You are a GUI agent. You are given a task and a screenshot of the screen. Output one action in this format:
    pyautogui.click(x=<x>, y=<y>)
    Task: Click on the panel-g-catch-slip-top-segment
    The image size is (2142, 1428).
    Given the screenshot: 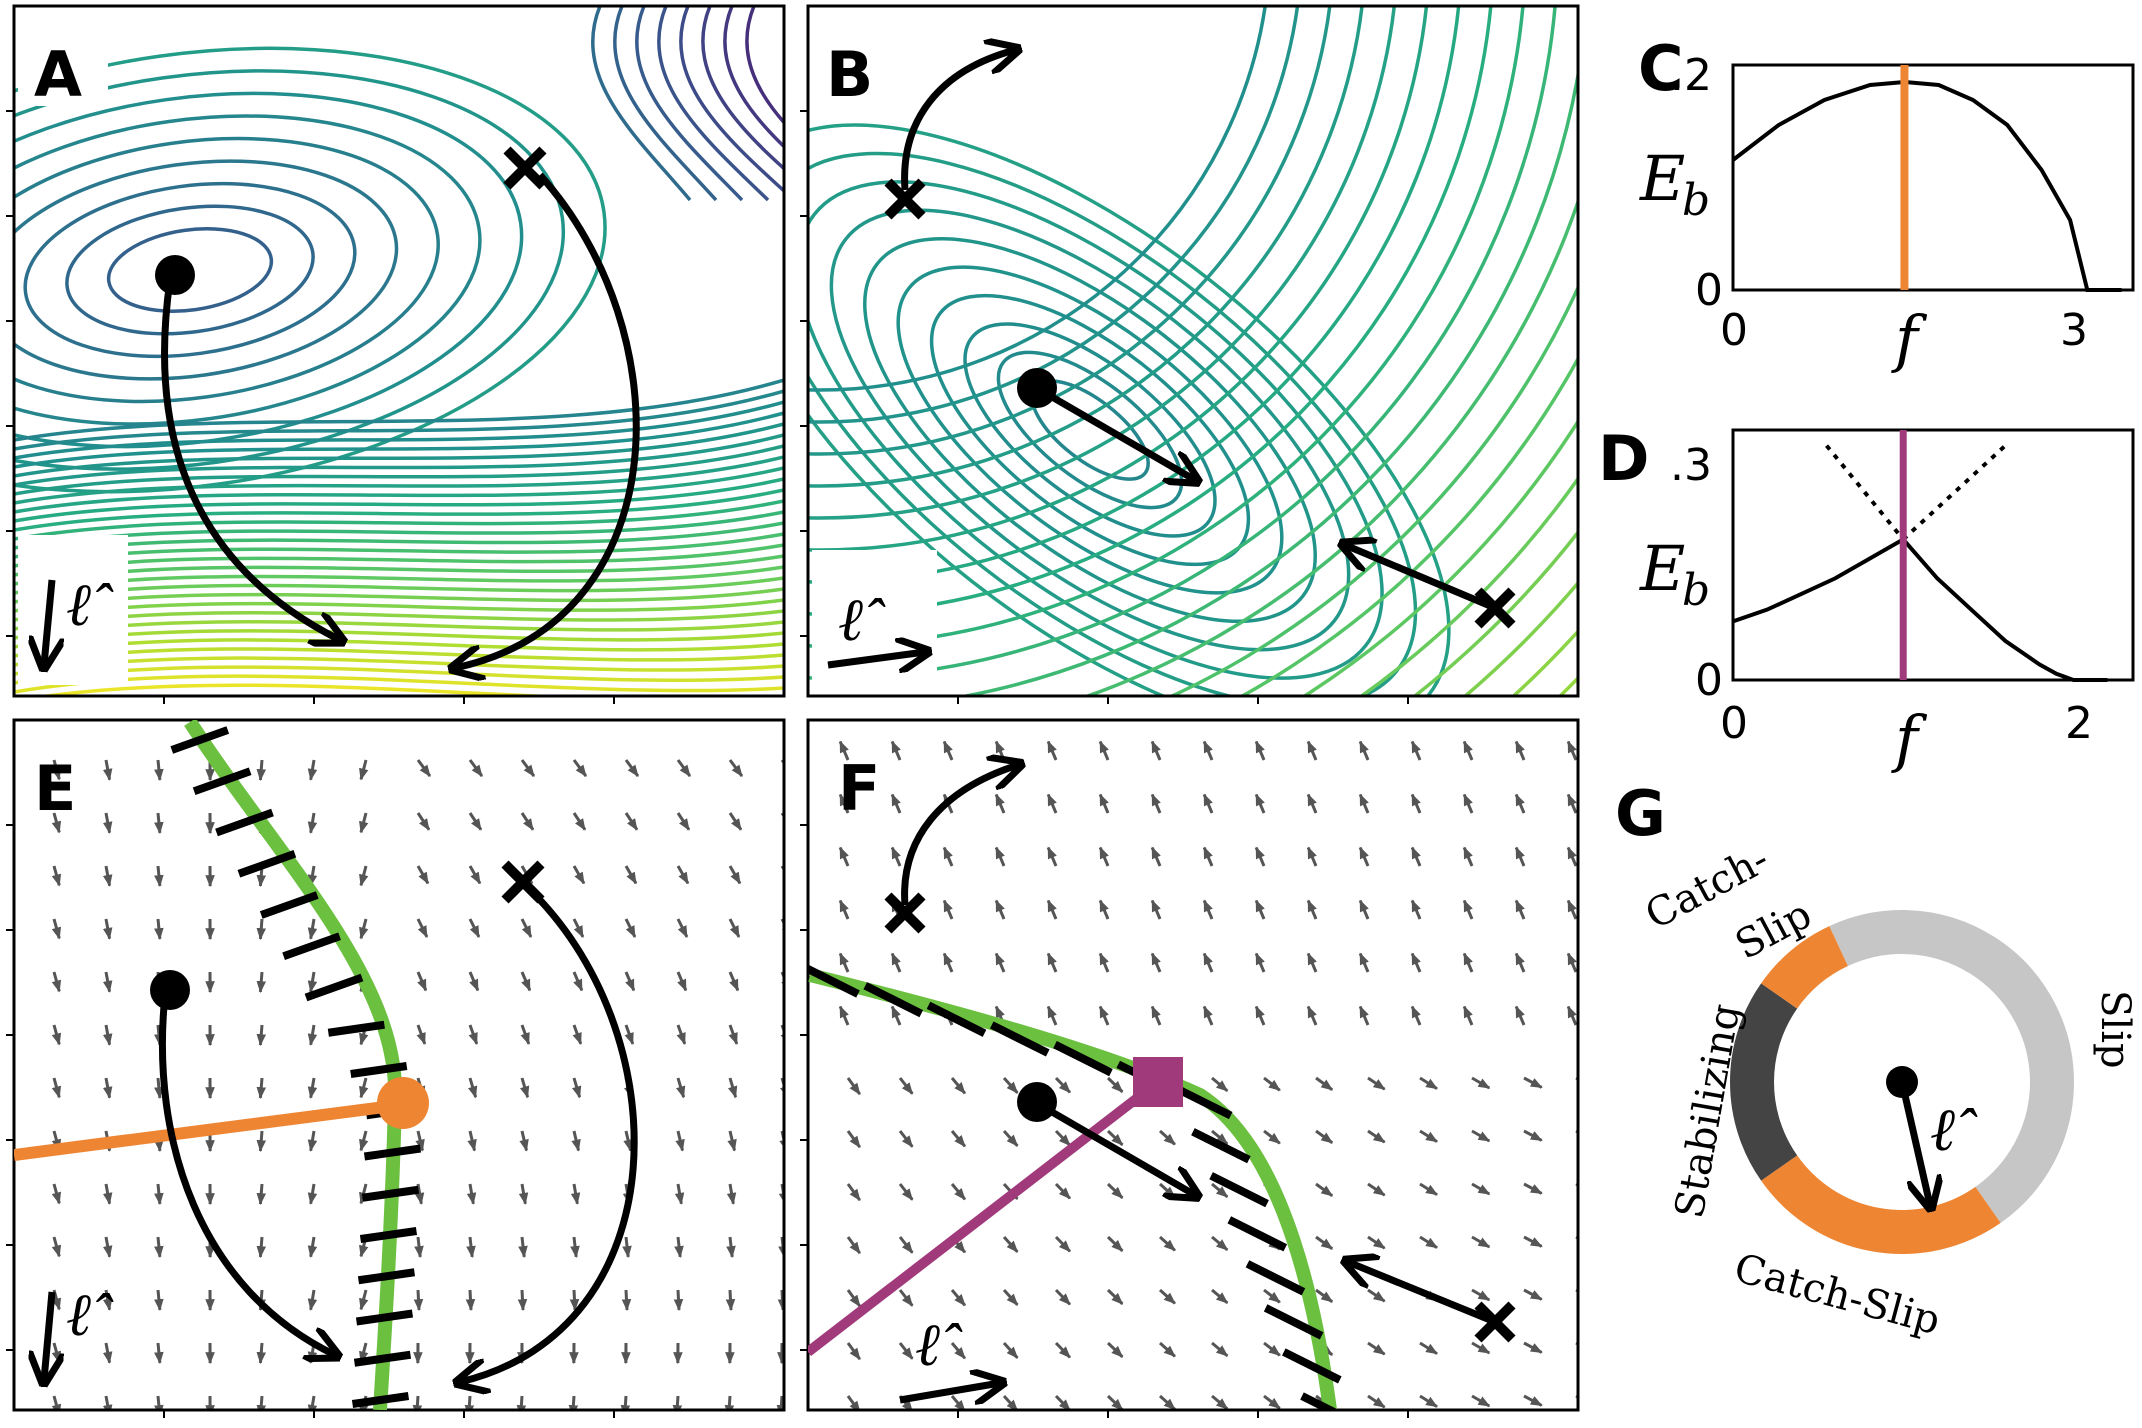 What is the action you would take?
    pyautogui.click(x=1805, y=968)
    